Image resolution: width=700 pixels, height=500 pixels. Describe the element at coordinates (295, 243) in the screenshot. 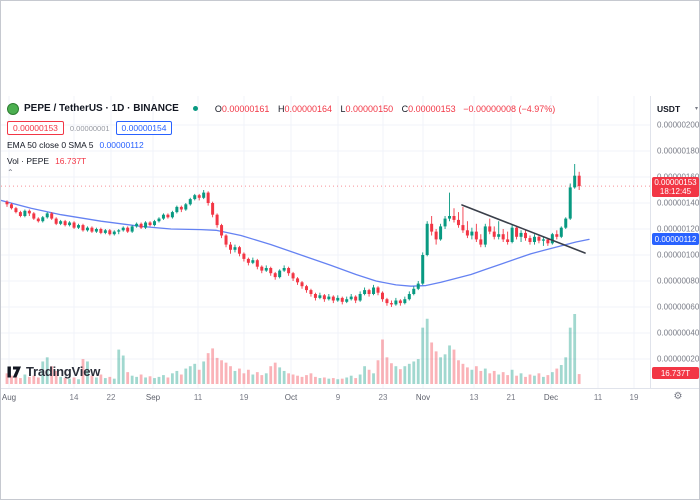

I see `ema50-line` at that location.